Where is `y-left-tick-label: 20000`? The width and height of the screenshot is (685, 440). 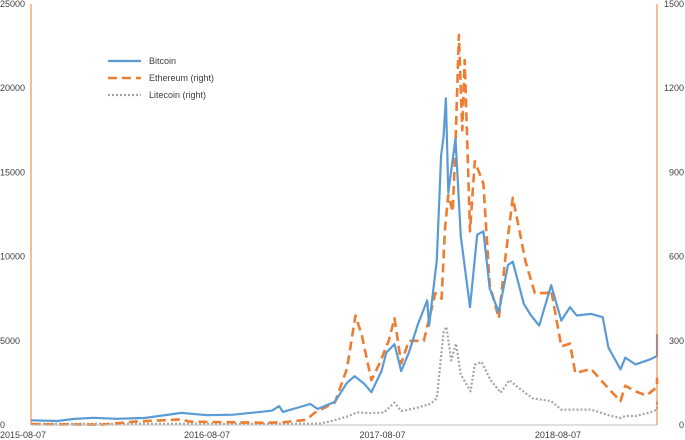
y-left-tick-label: 20000 is located at coordinates (12, 88).